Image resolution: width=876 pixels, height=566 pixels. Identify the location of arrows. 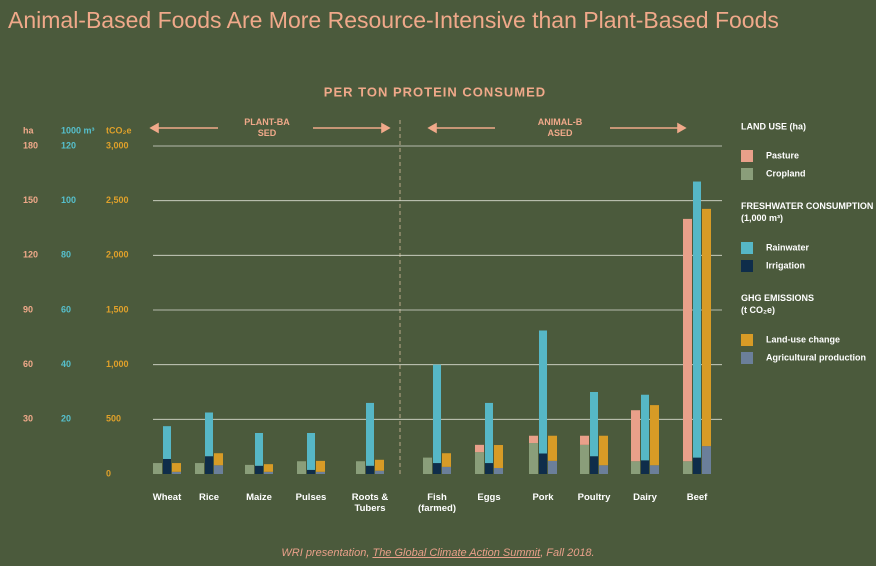
(418, 128).